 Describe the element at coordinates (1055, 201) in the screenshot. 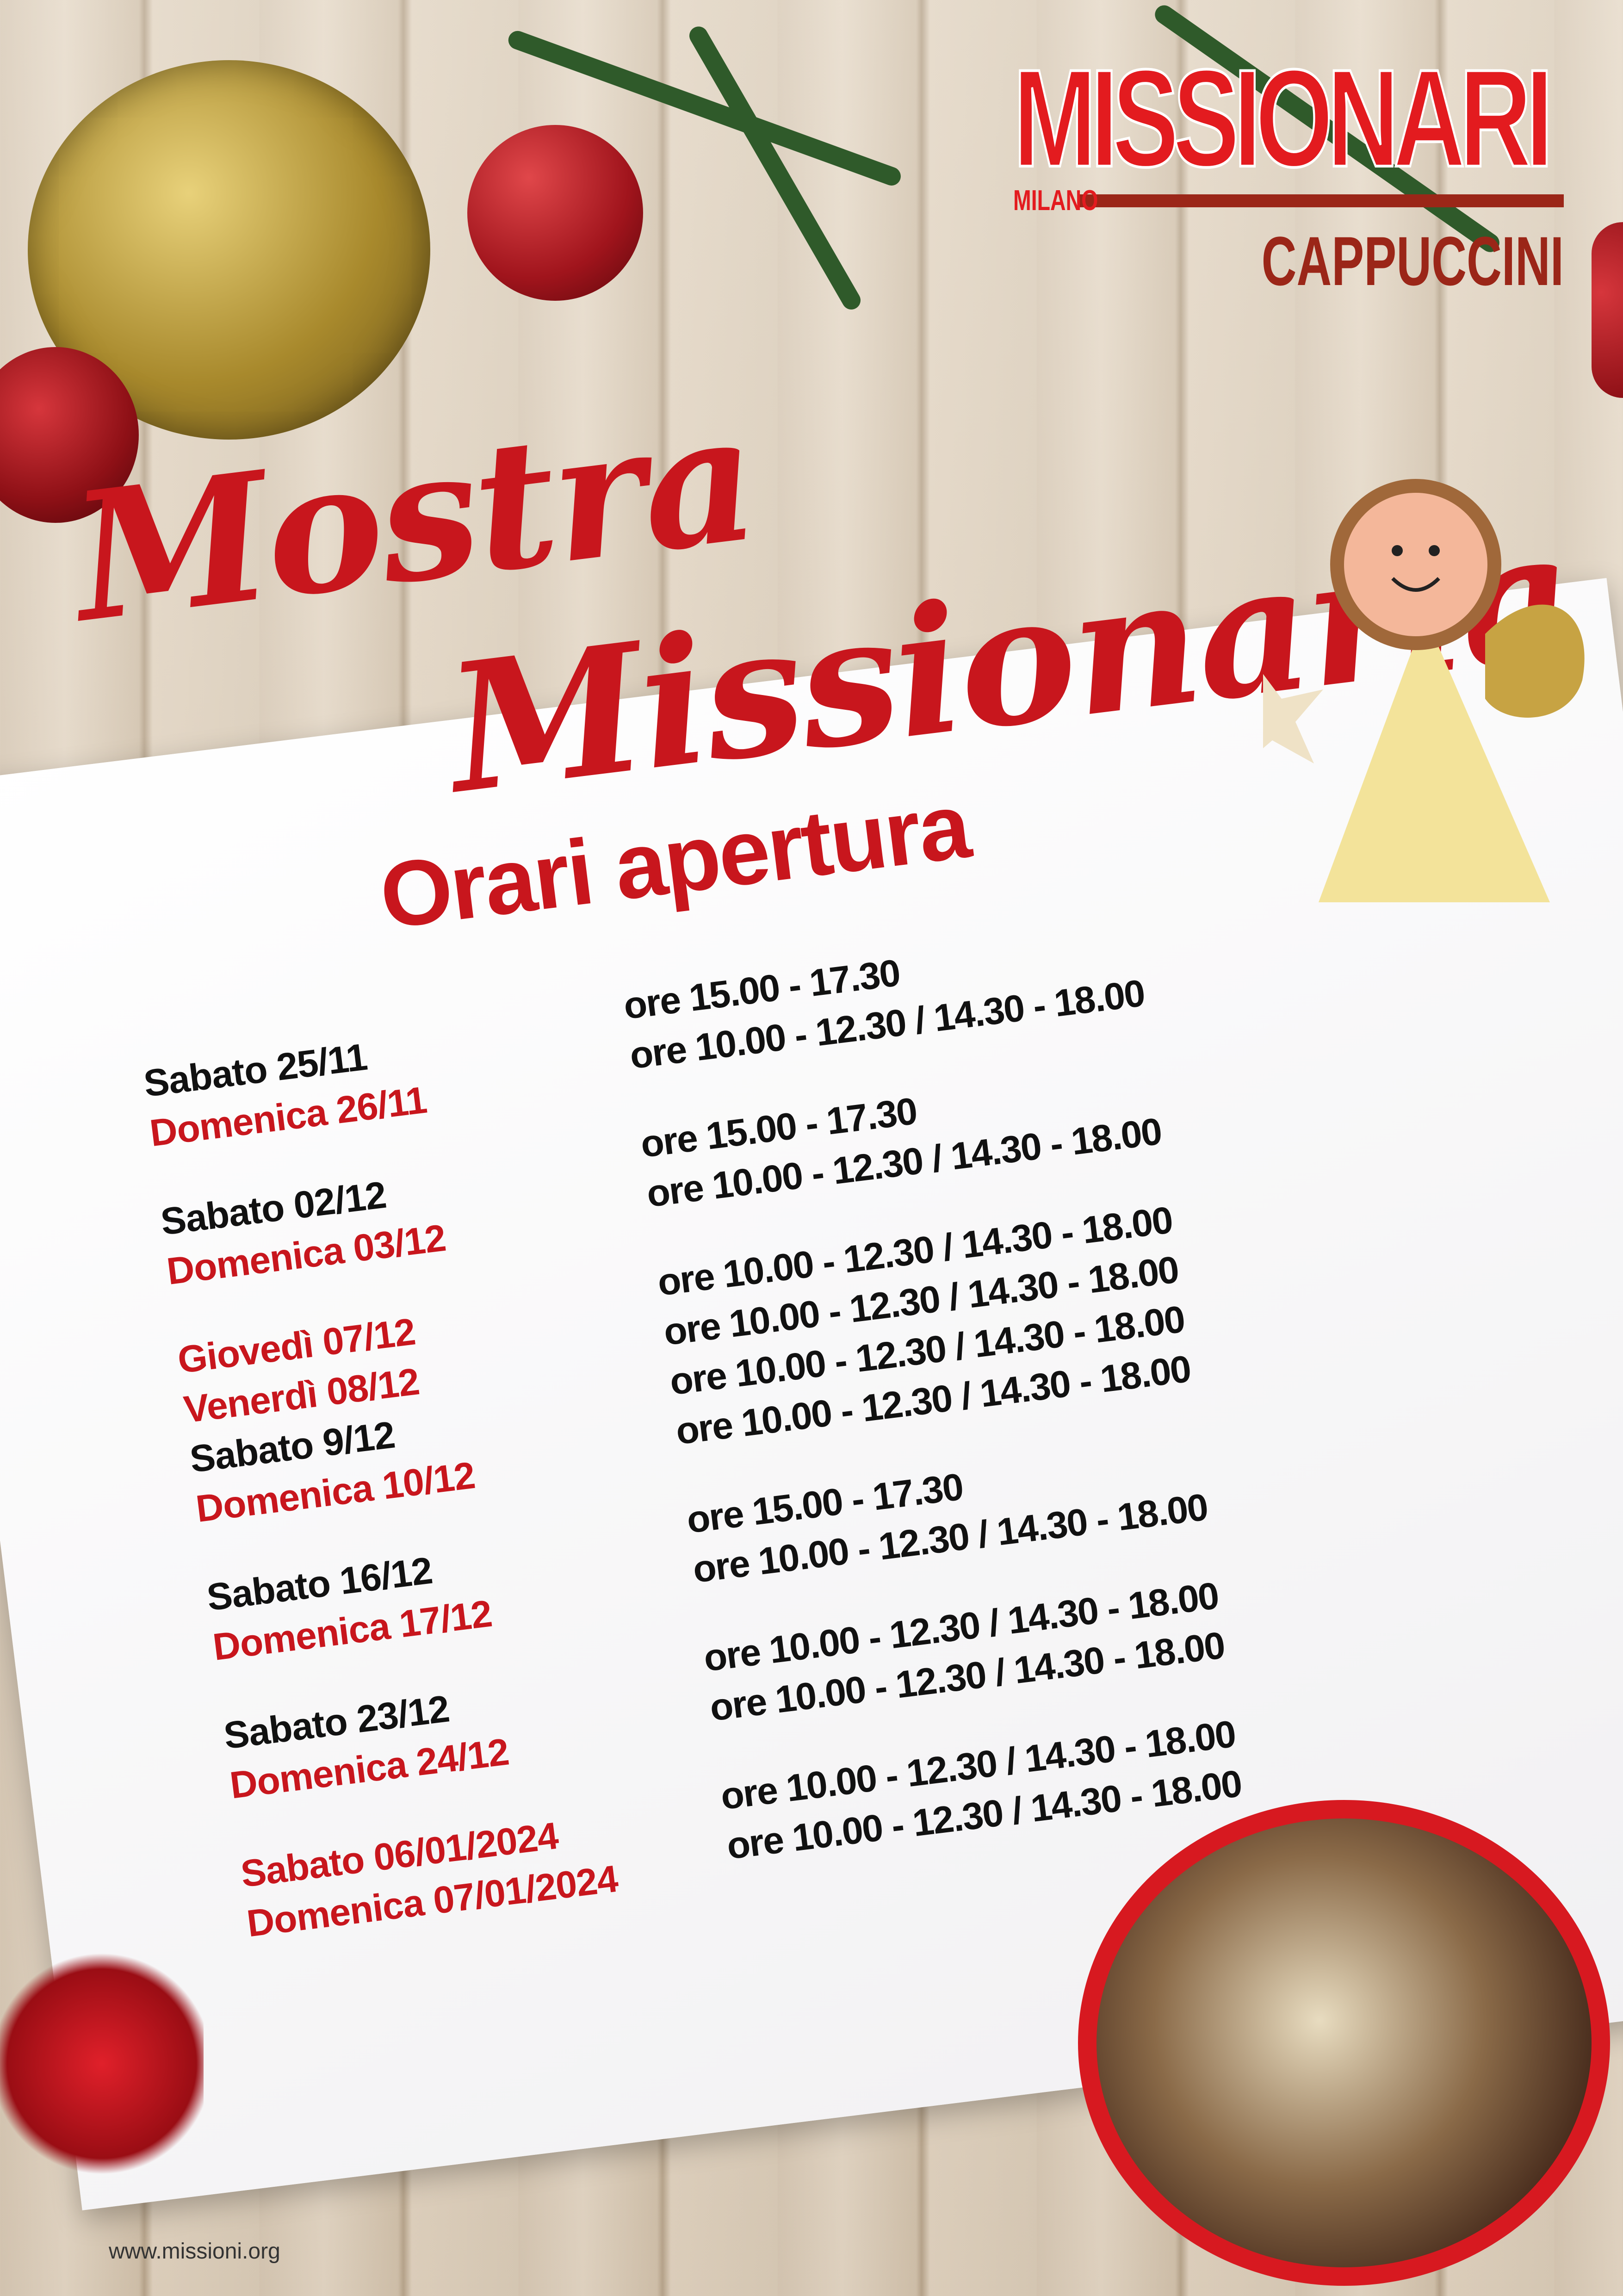

I see `logo-milano: MILANO` at that location.